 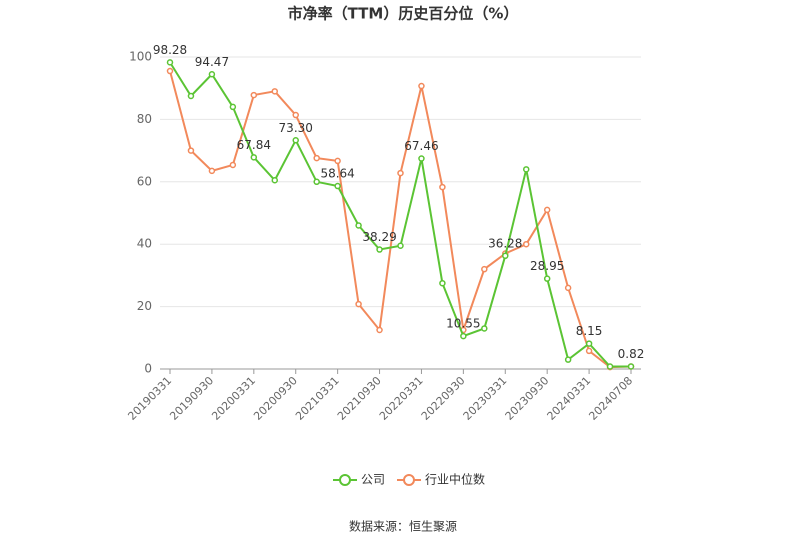 I want to click on data-label: 67.84, so click(x=254, y=145).